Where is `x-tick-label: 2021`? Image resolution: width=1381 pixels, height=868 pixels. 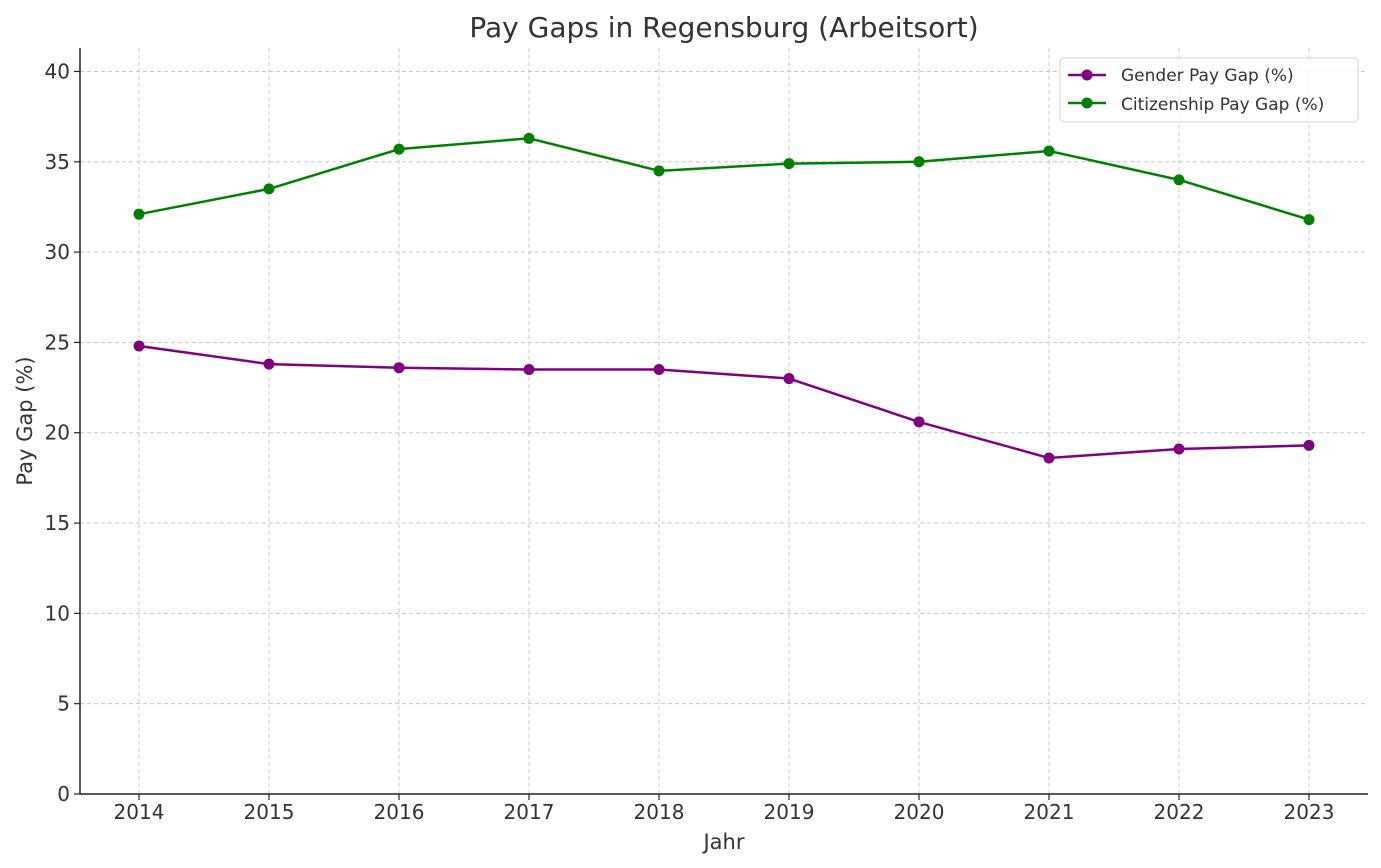 x-tick-label: 2021 is located at coordinates (1049, 812).